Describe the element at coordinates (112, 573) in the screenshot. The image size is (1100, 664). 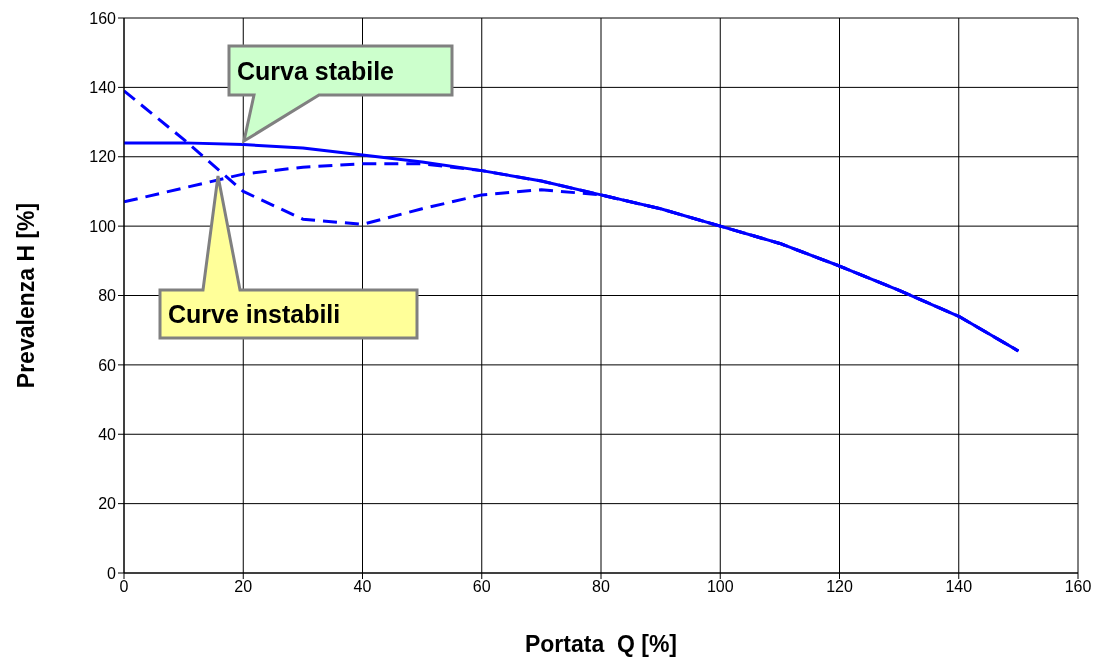
I see `y-tick-label: 0` at that location.